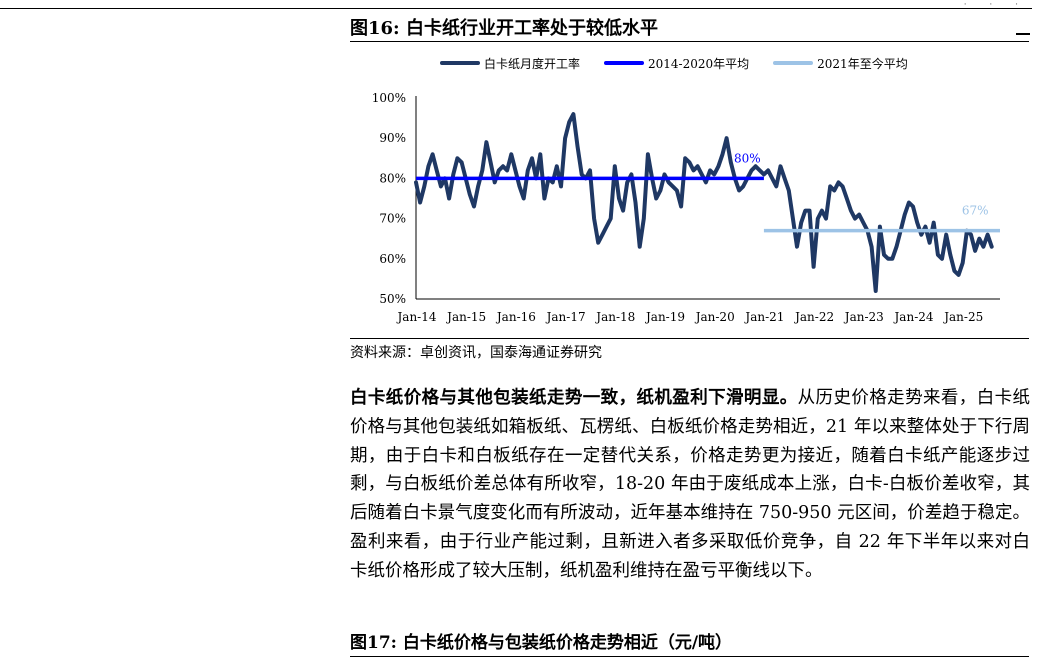 This screenshot has height=670, width=1038. Describe the element at coordinates (689, 338) in the screenshot. I see `chart-bottom-rule` at that location.